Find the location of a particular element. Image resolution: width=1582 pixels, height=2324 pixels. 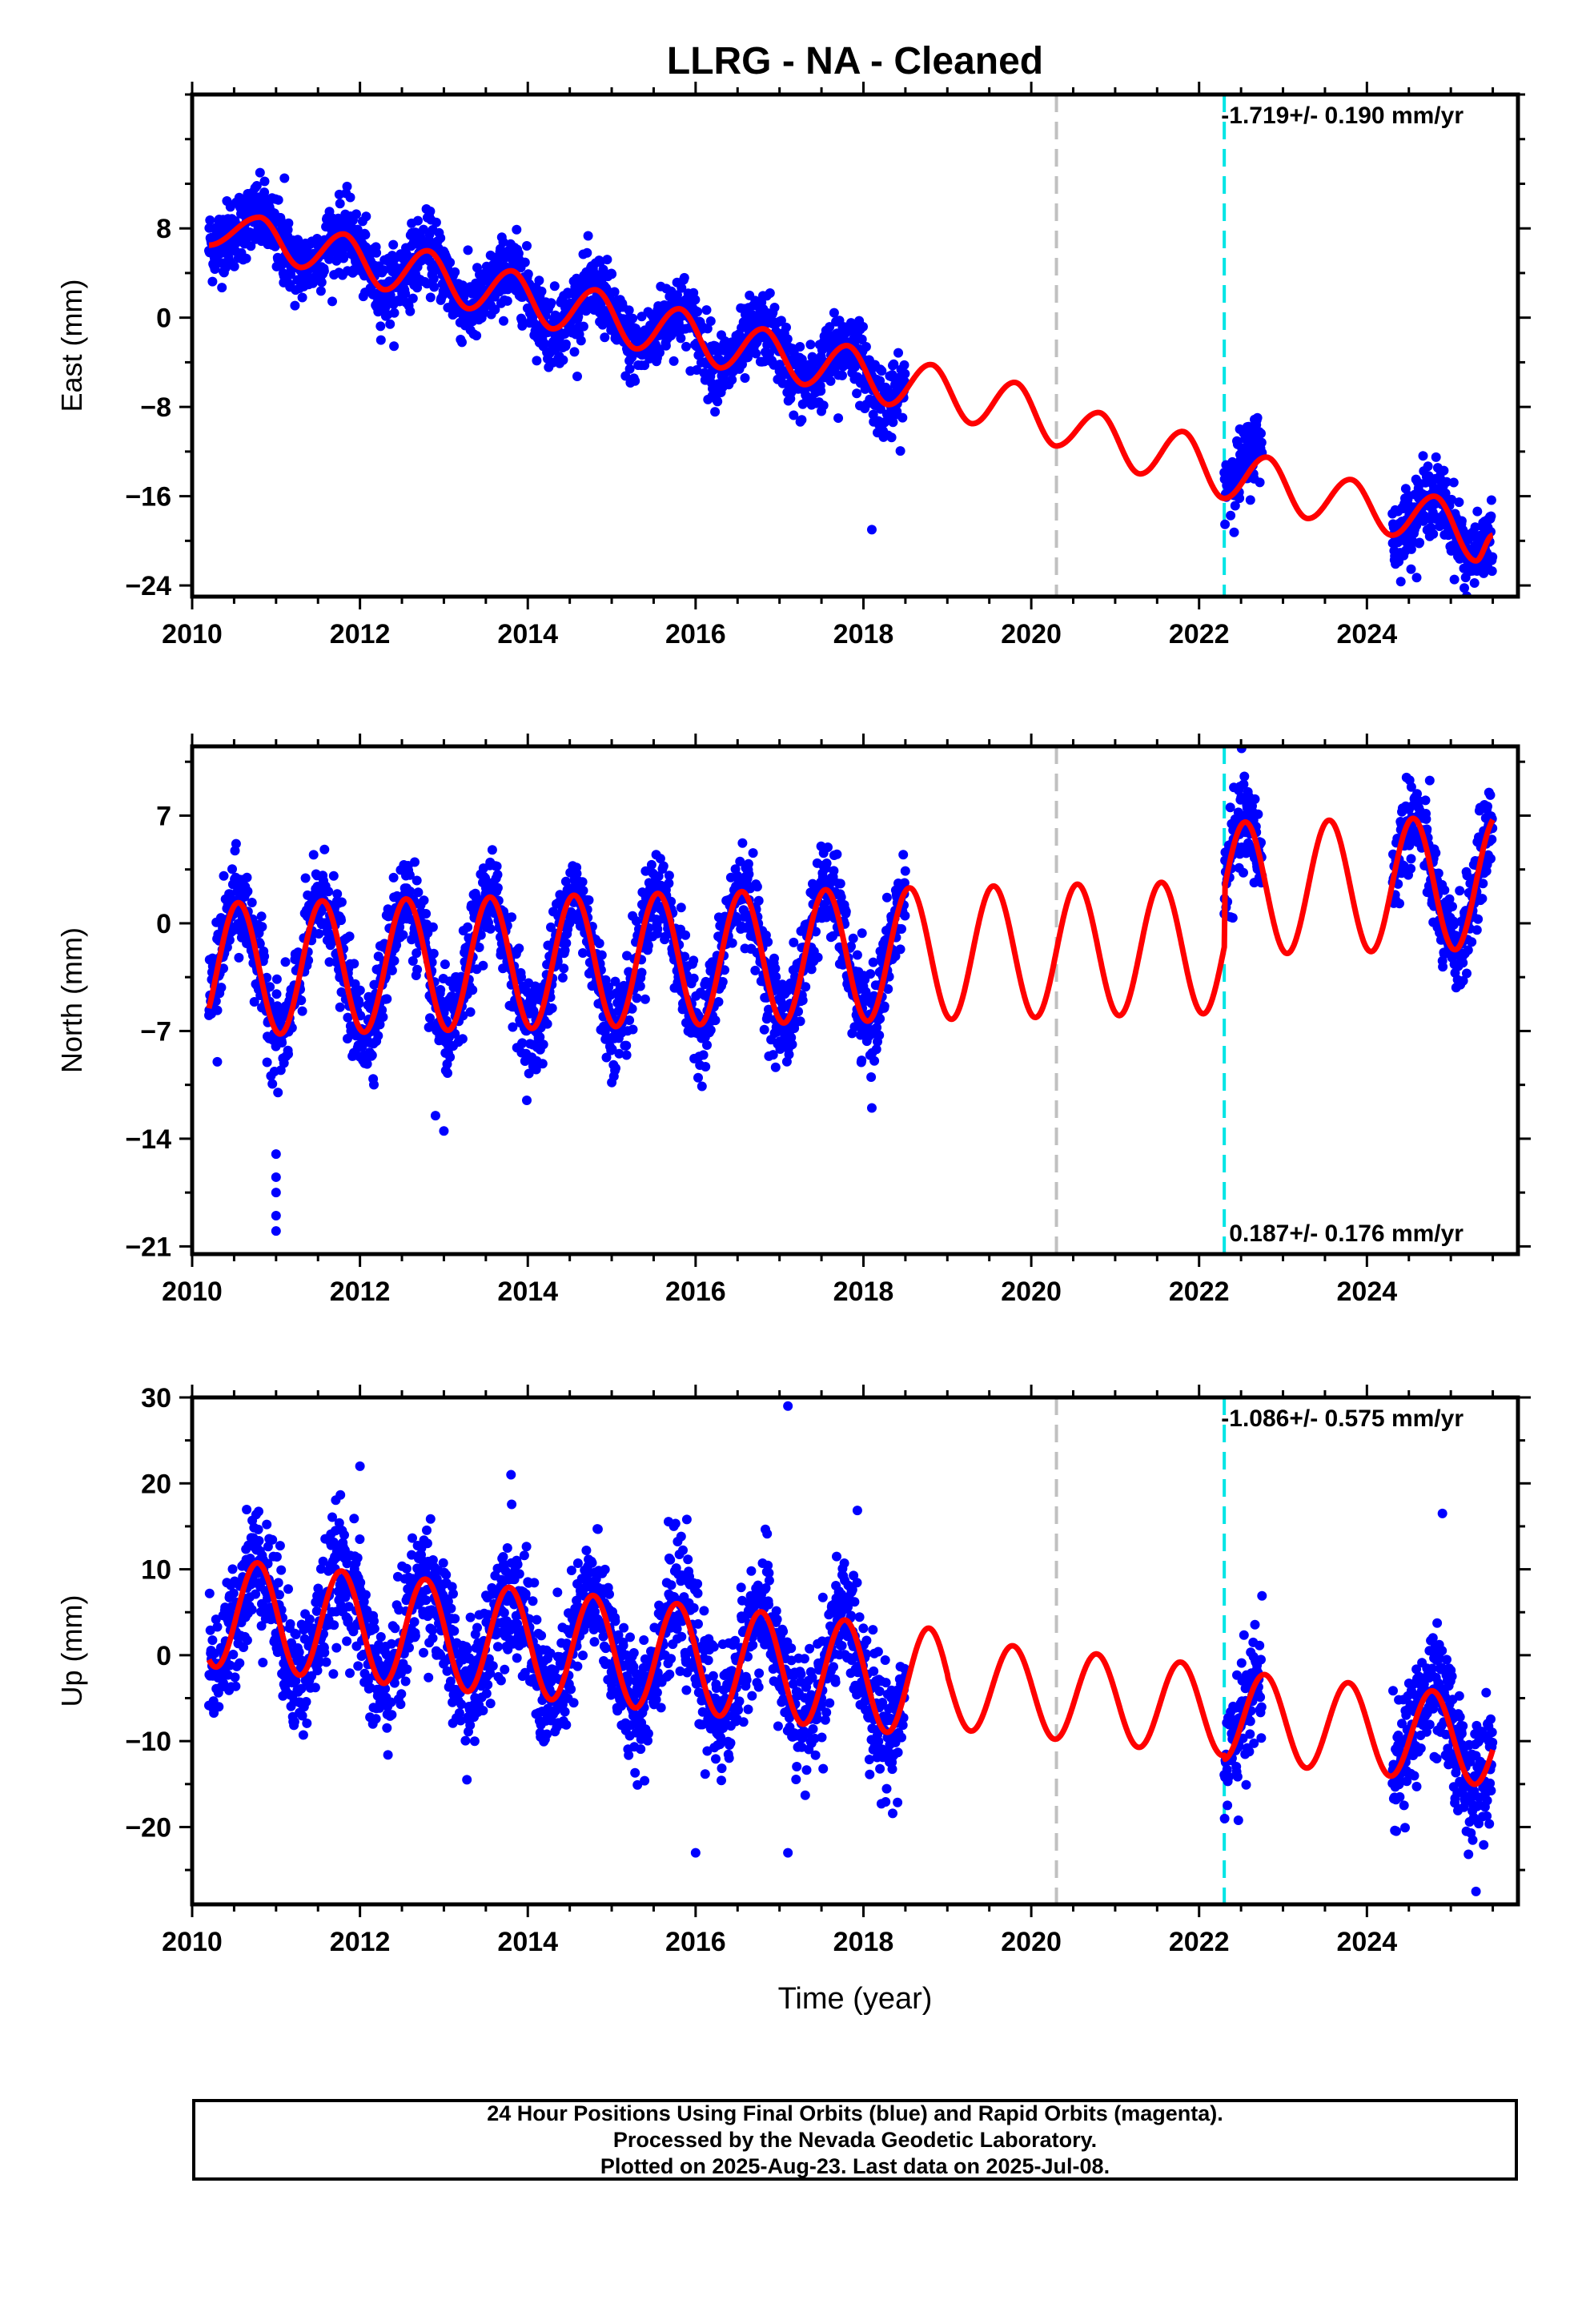

y-tick-label: −24 is located at coordinates (148, 586).